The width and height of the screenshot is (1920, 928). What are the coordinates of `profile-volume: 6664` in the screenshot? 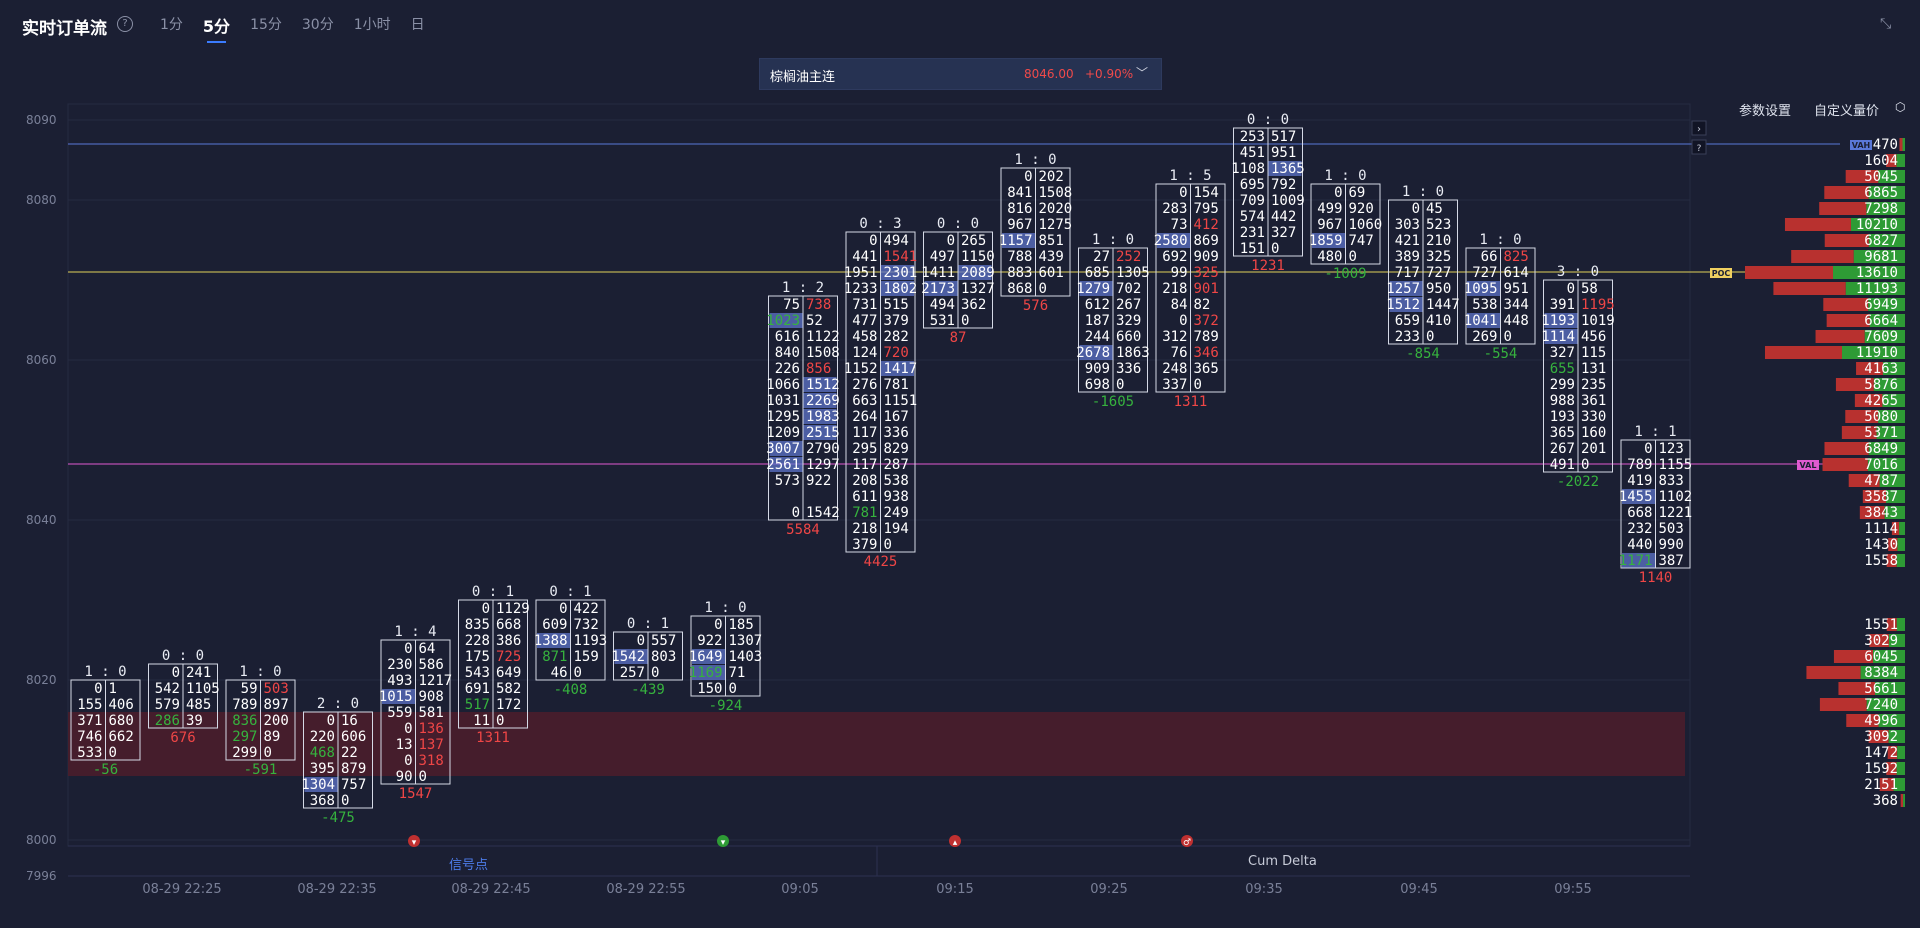 It's located at (1881, 321).